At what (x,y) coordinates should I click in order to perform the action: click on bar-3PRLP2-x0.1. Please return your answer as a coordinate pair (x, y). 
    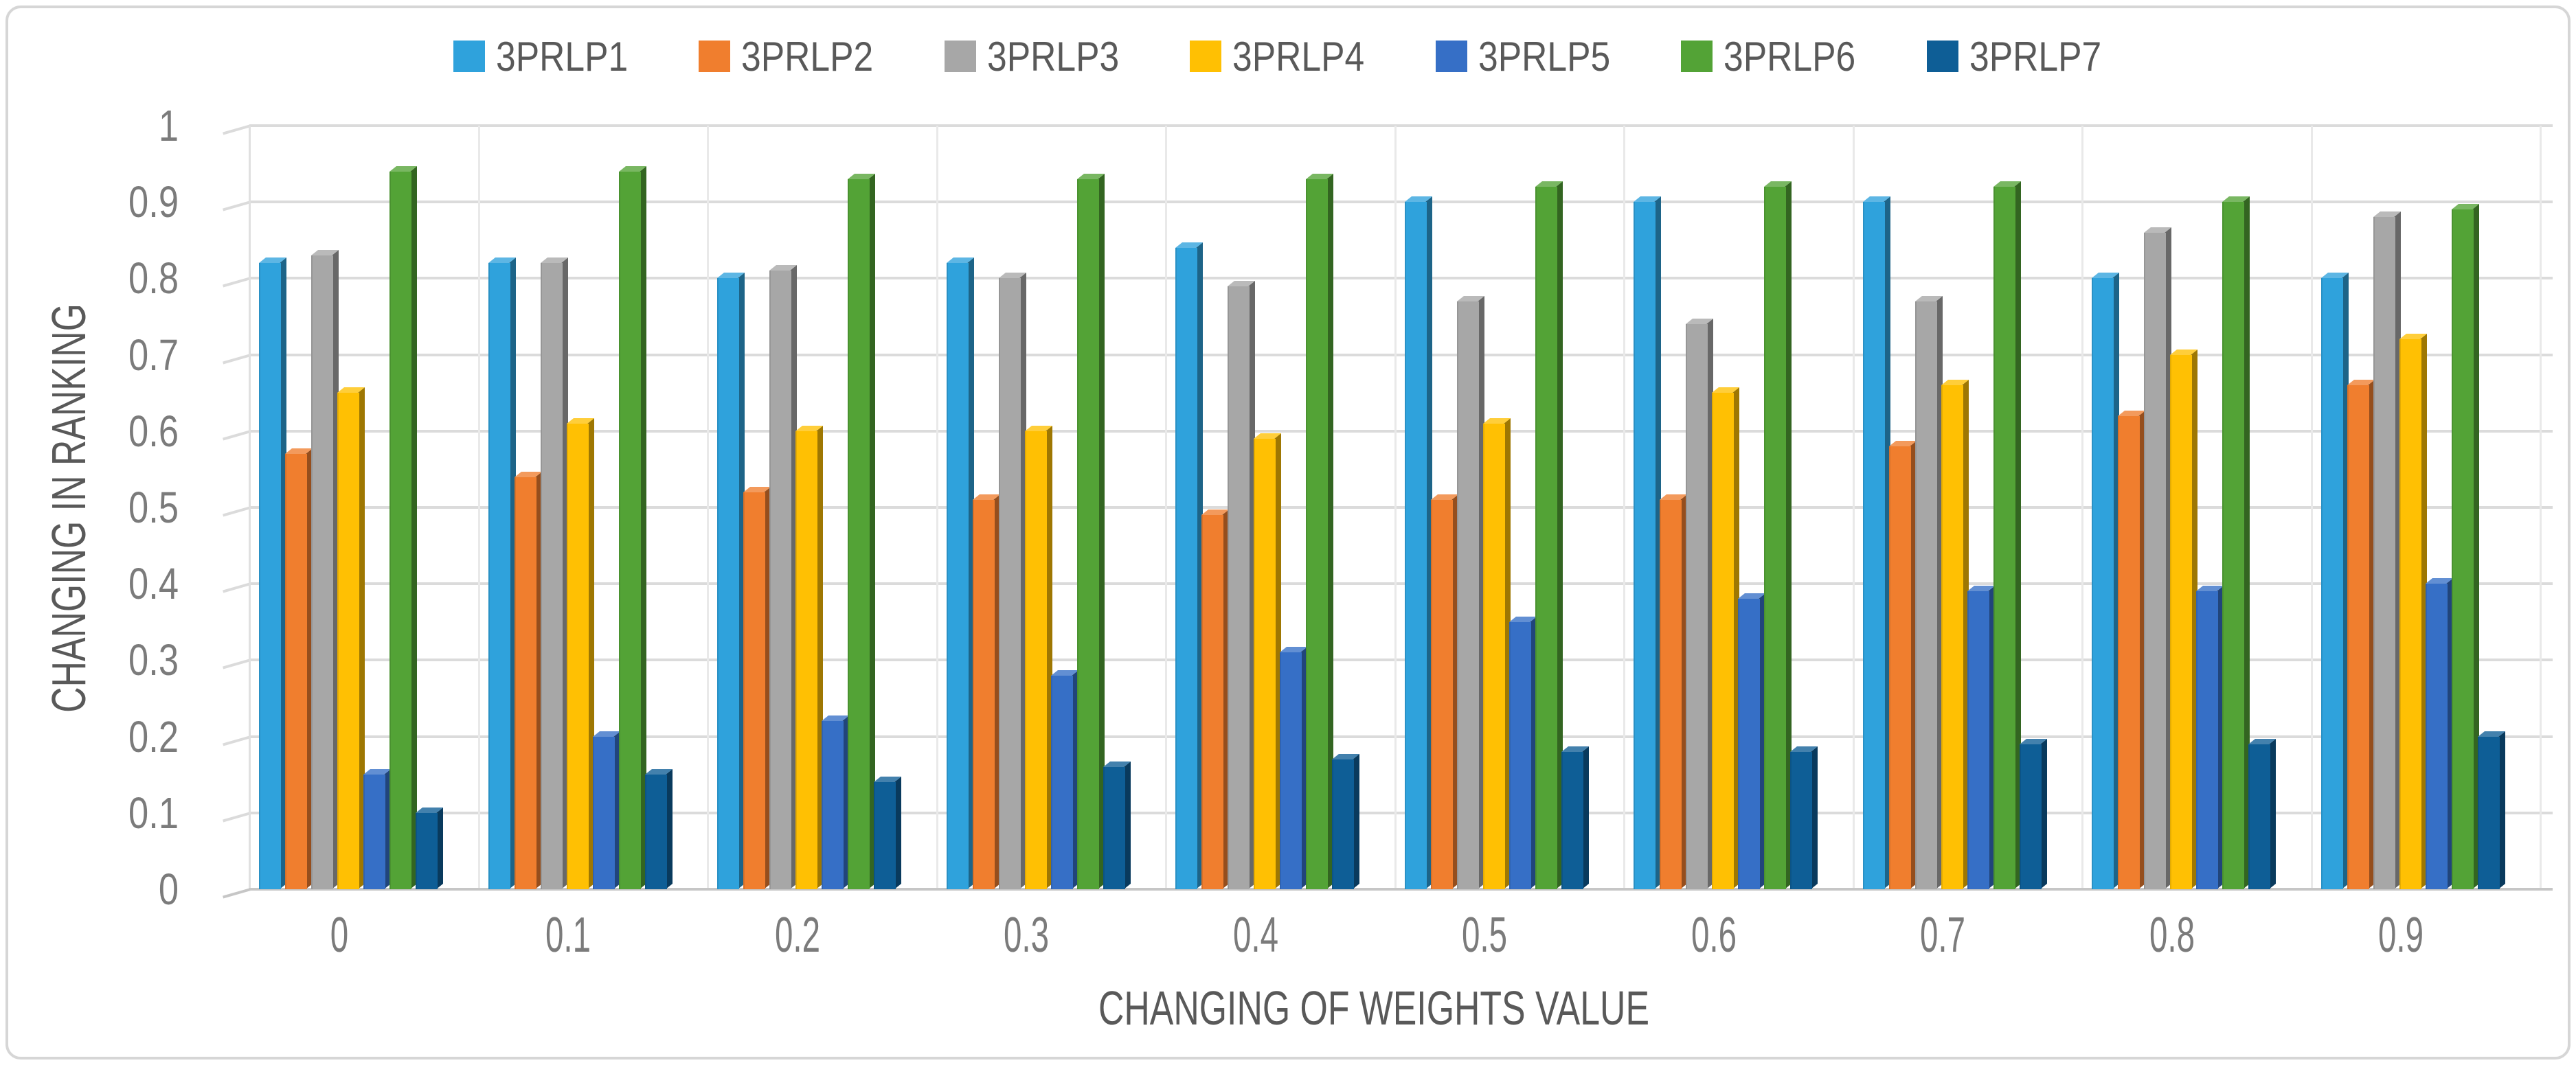
    Looking at the image, I should click on (528, 680).